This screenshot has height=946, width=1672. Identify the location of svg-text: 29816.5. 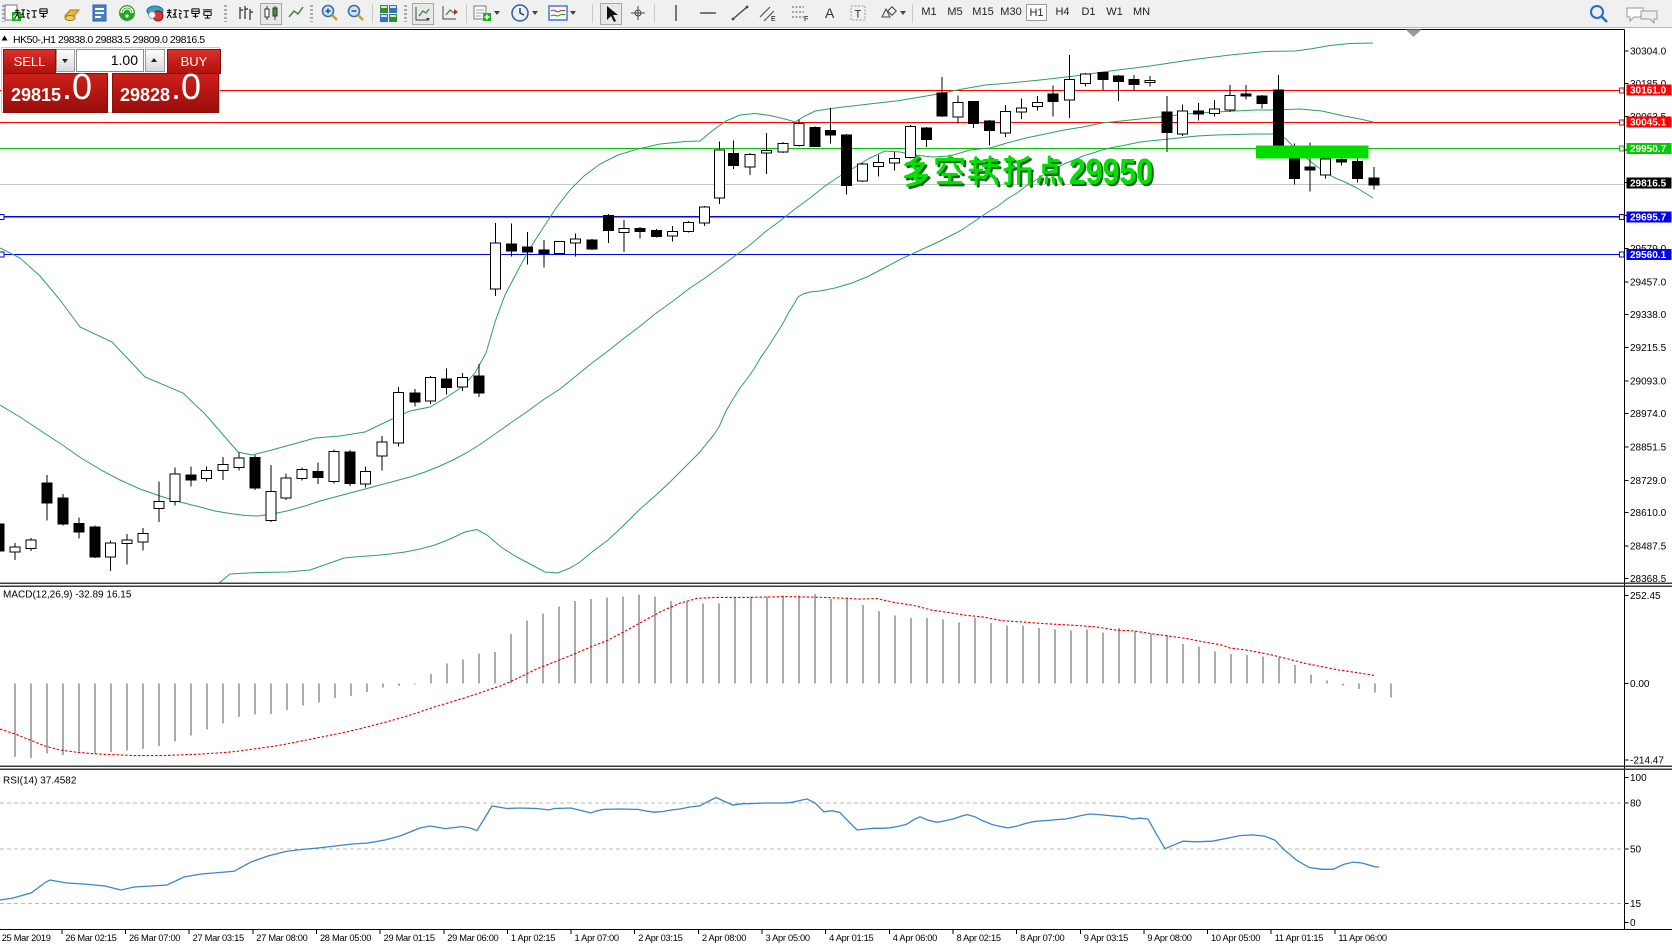
(1648, 184).